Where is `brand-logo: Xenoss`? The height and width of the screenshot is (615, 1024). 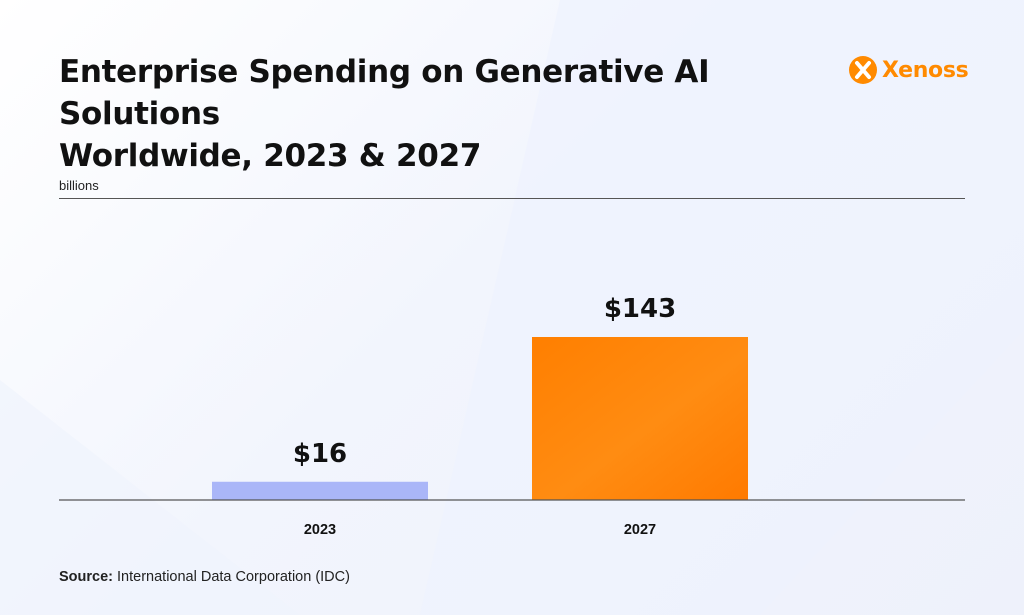
brand-logo: Xenoss is located at coordinates (908, 70).